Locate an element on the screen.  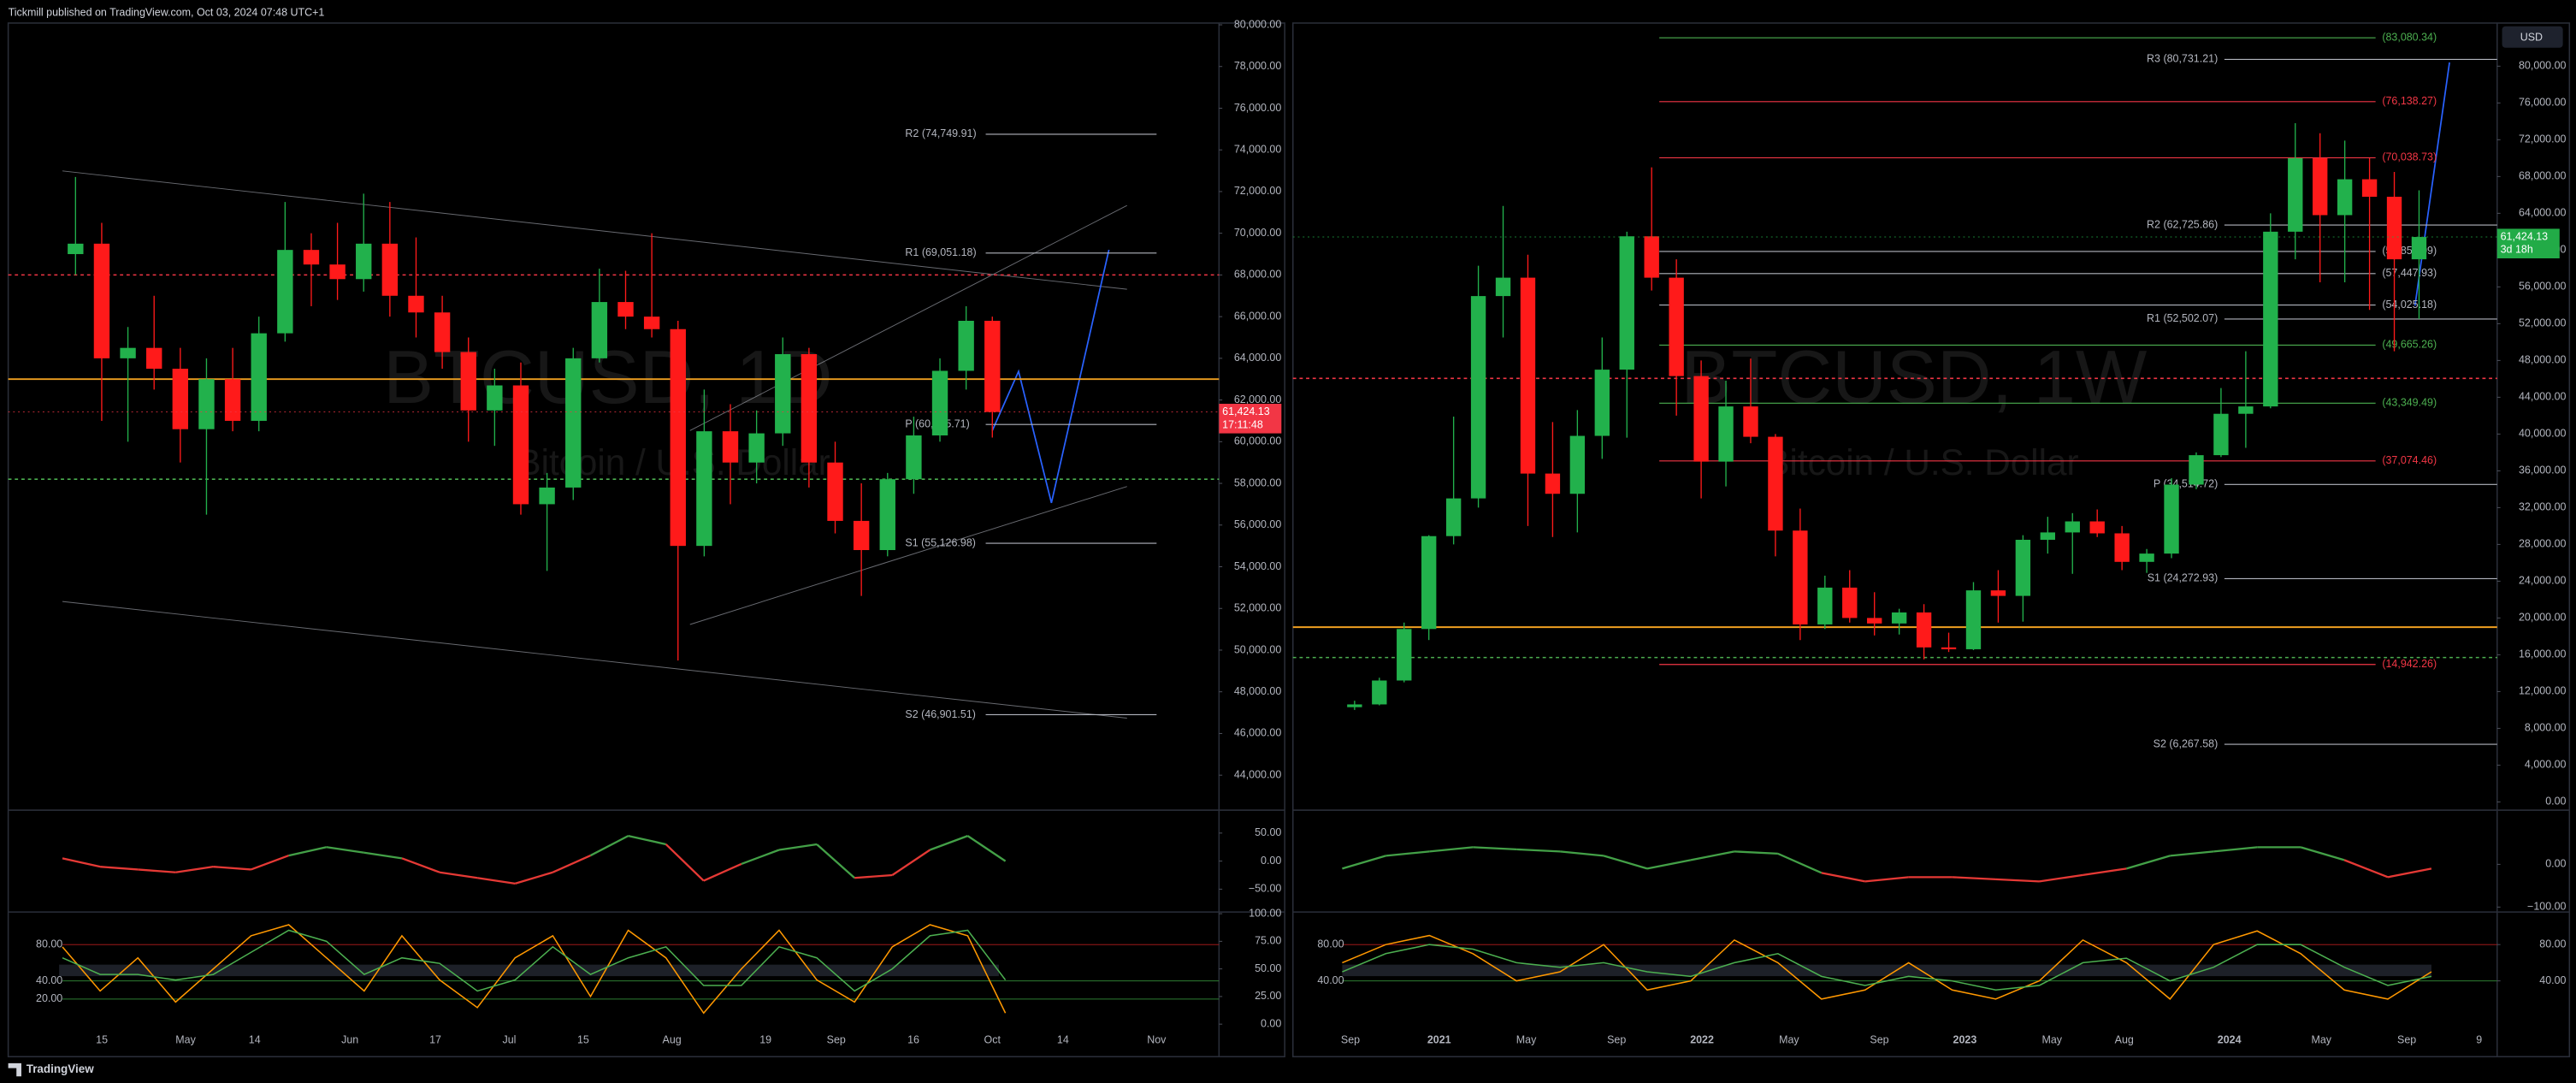
mid-band is located at coordinates (1886, 970).